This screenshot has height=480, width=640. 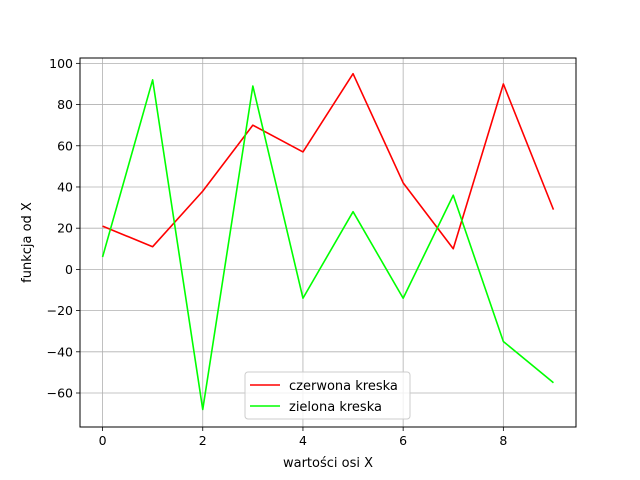 What do you see at coordinates (27, 242) in the screenshot?
I see `y-axis-label: funkcja od X` at bounding box center [27, 242].